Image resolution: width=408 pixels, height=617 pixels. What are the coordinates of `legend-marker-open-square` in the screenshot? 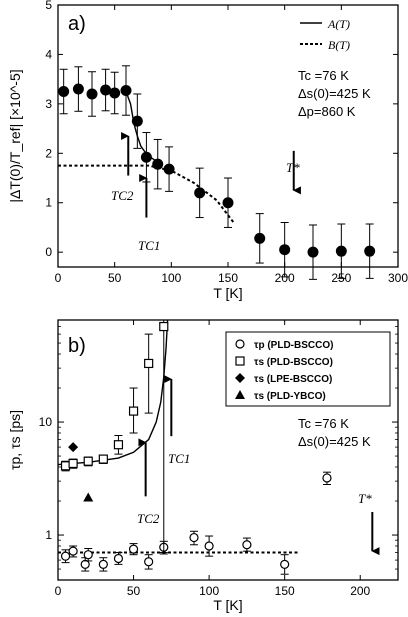 It's located at (240, 361).